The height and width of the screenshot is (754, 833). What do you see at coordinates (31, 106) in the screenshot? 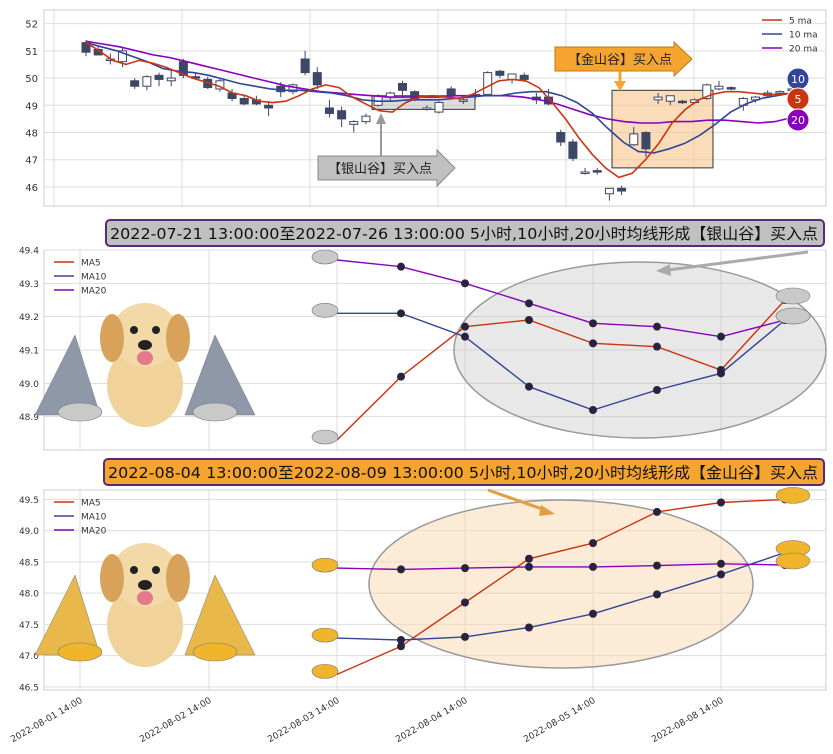
I see `panel1-ytick-label: 49` at bounding box center [31, 106].